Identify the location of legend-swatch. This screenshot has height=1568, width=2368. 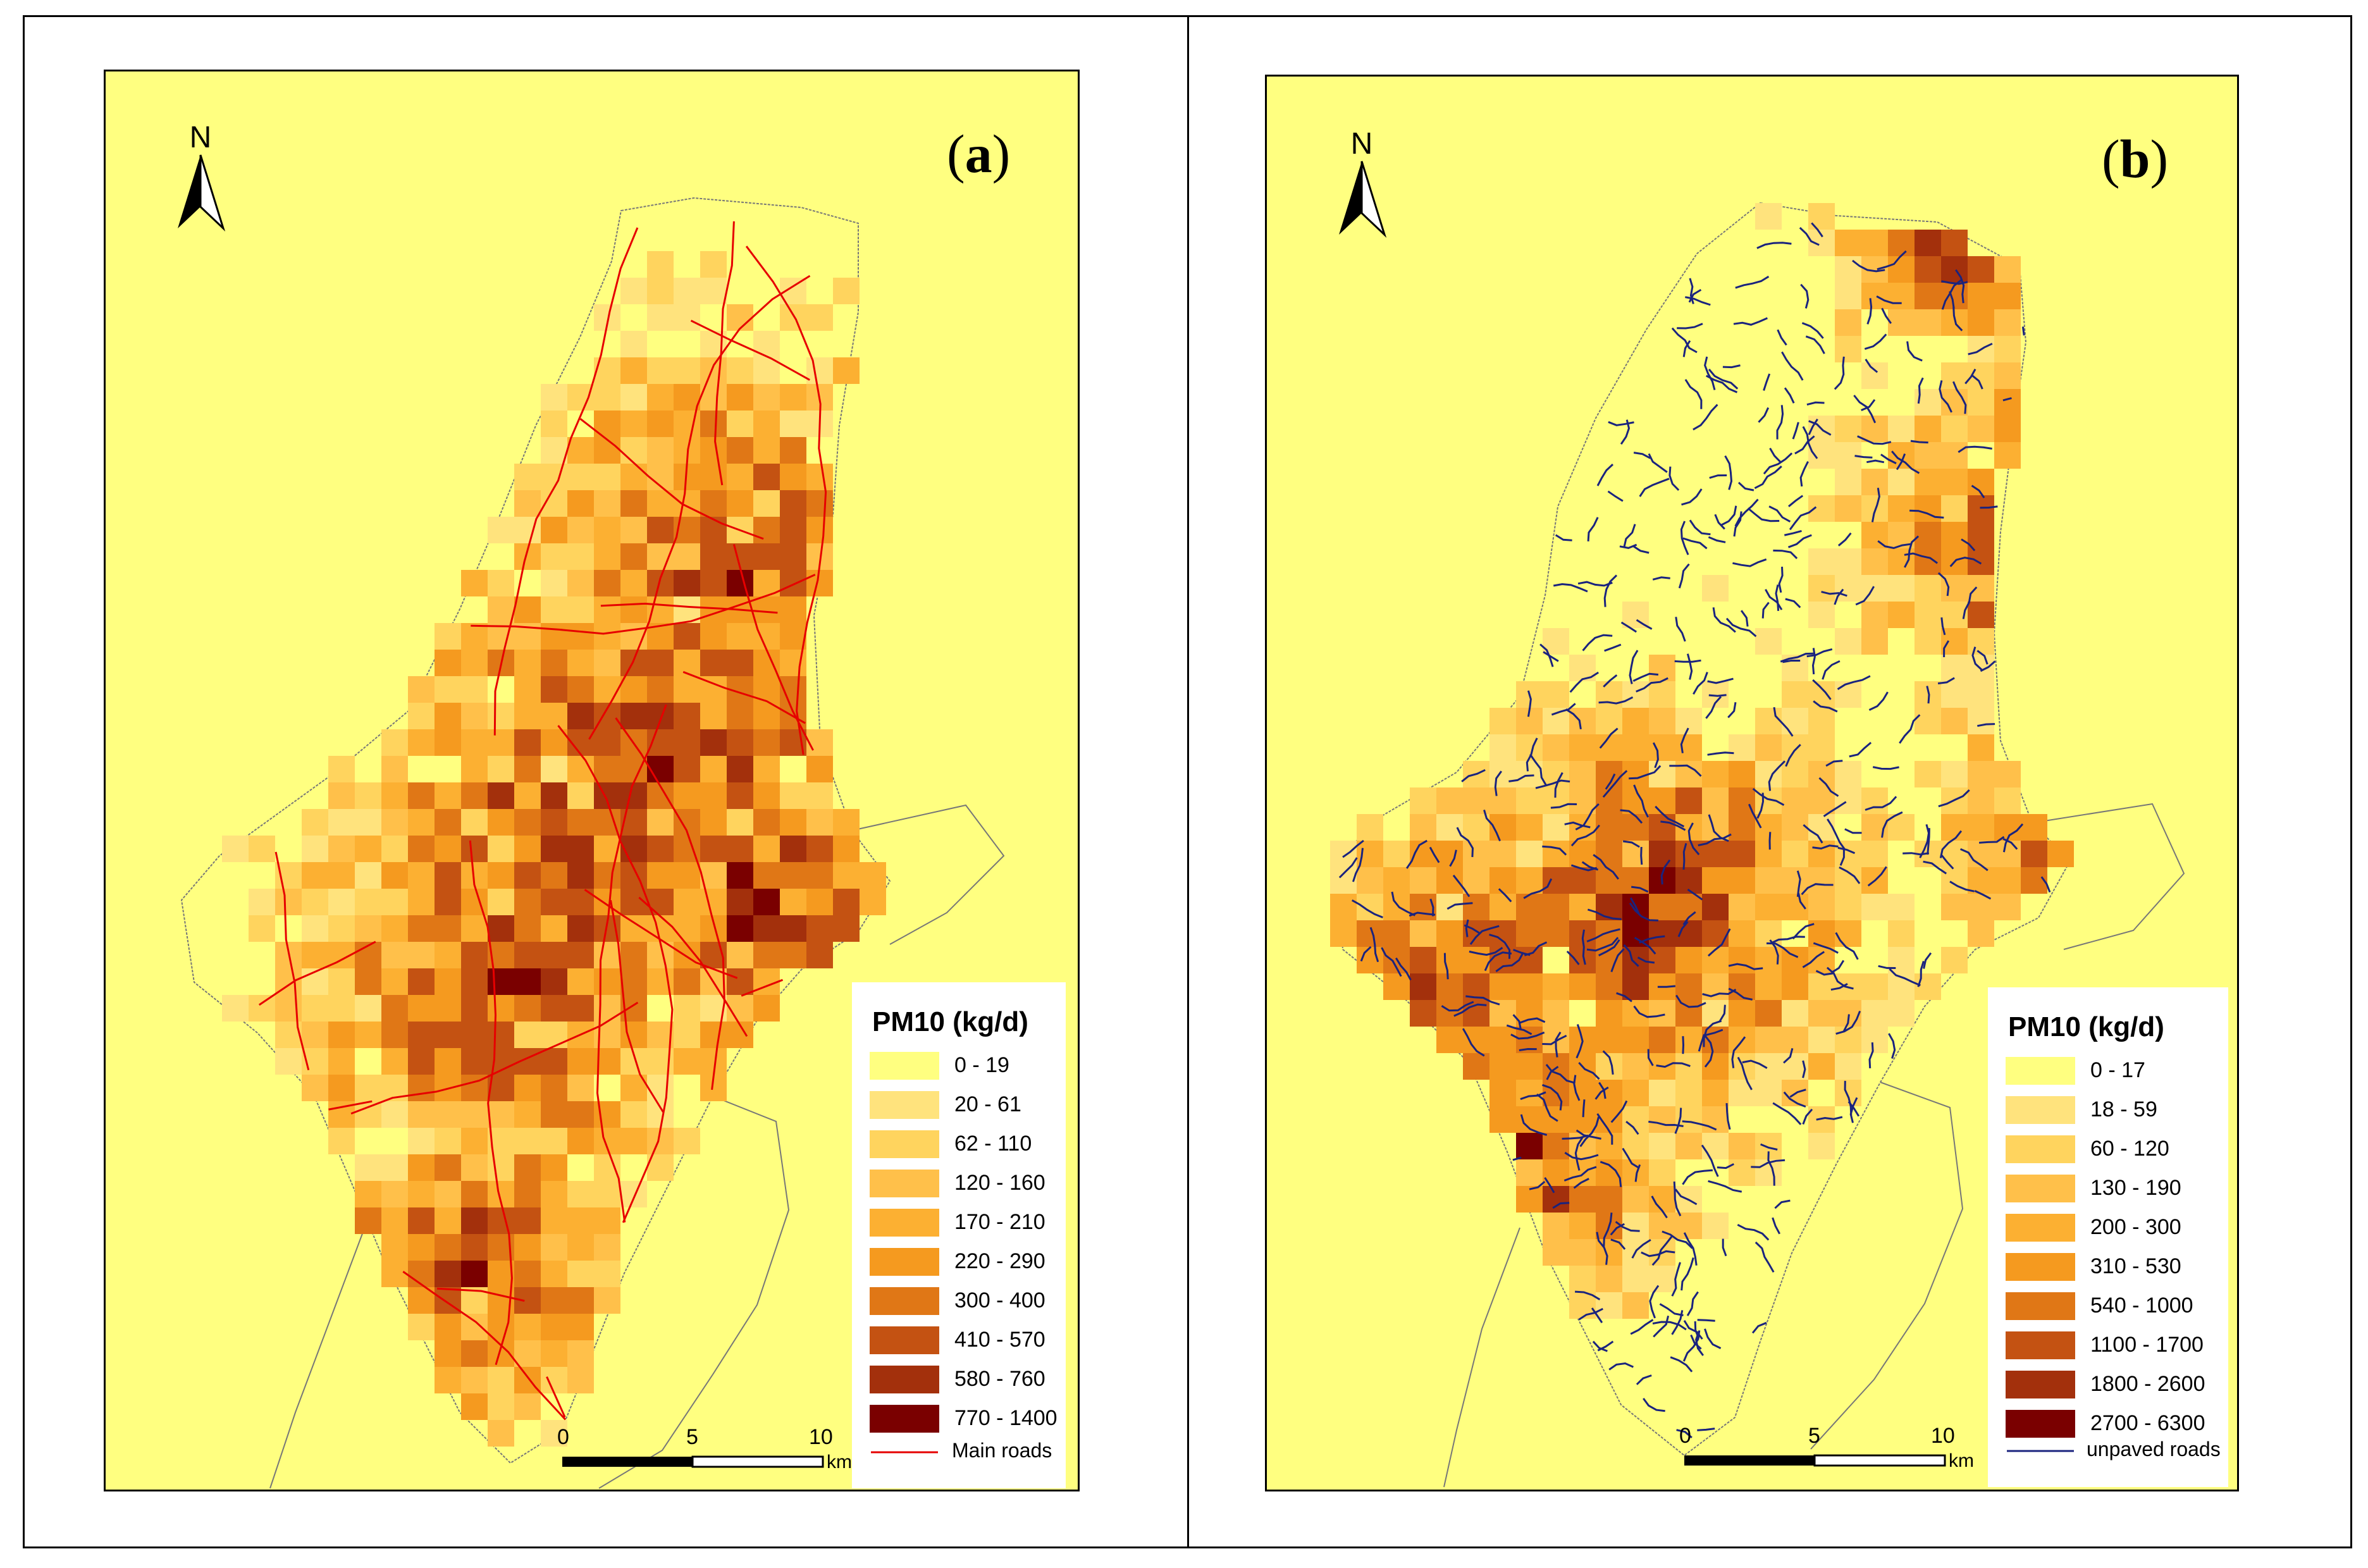
(2041, 1306).